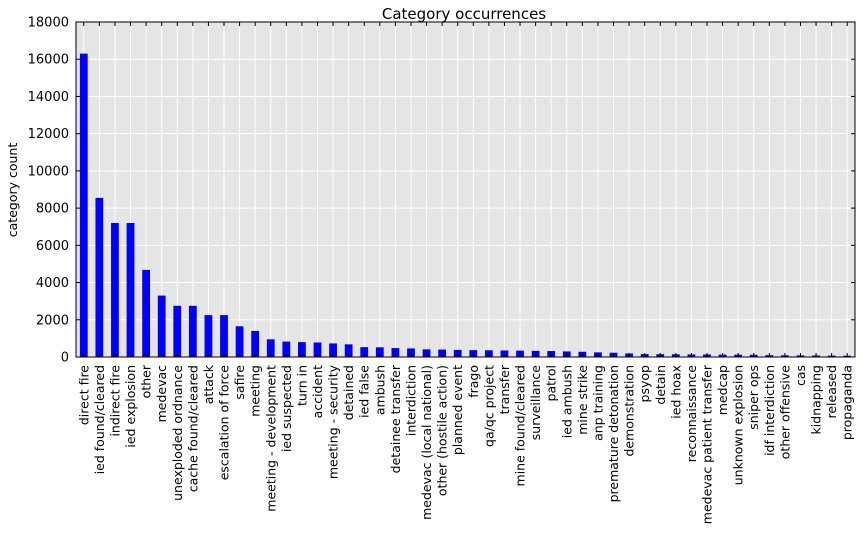  What do you see at coordinates (566, 401) in the screenshot?
I see `x-tick-label: ied ambush` at bounding box center [566, 401].